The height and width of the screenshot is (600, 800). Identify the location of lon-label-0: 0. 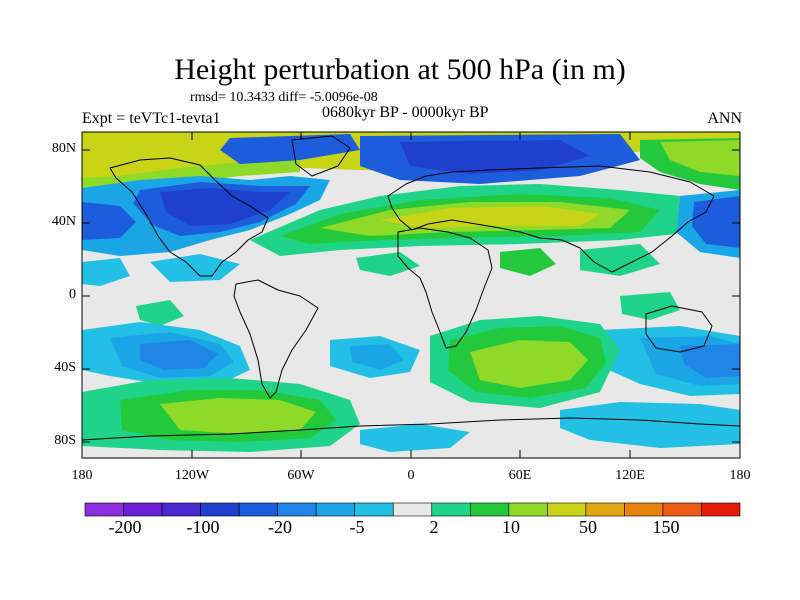
(411, 475).